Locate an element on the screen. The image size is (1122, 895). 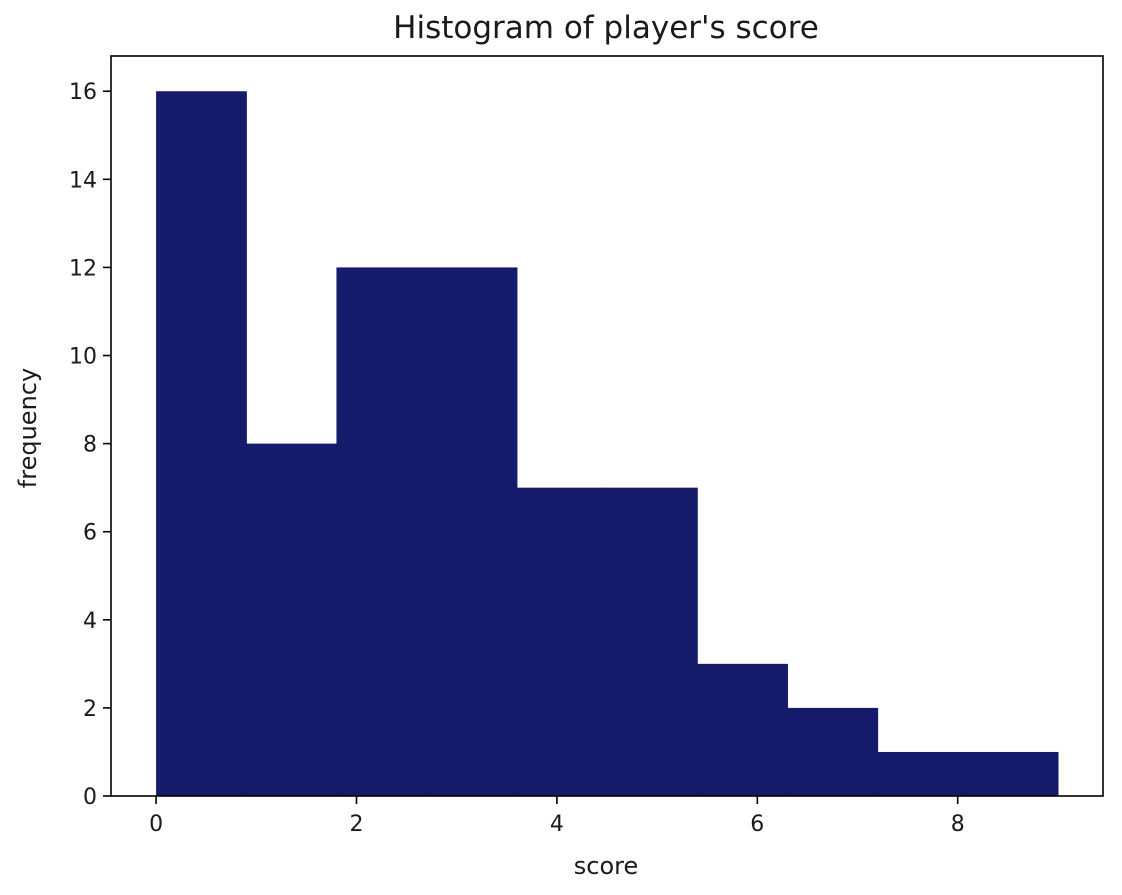
x-axis-ticks: 0 2 4 6 8 is located at coordinates (557, 816).